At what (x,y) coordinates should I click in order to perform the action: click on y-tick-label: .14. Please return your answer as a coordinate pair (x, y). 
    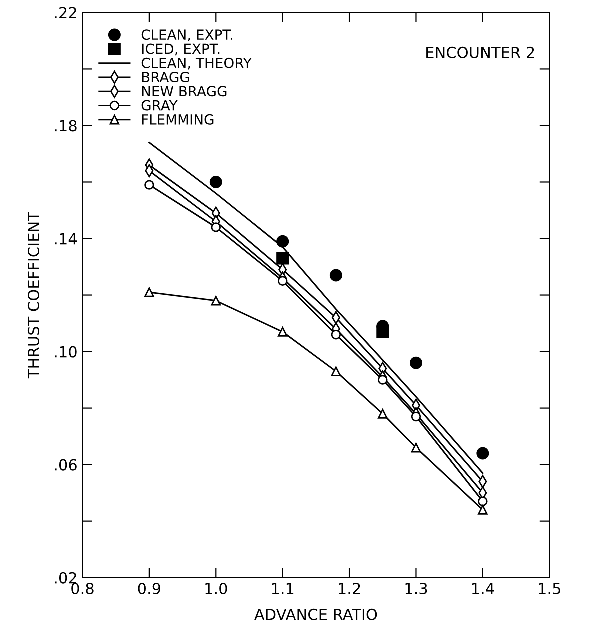
    Looking at the image, I should click on (66, 239).